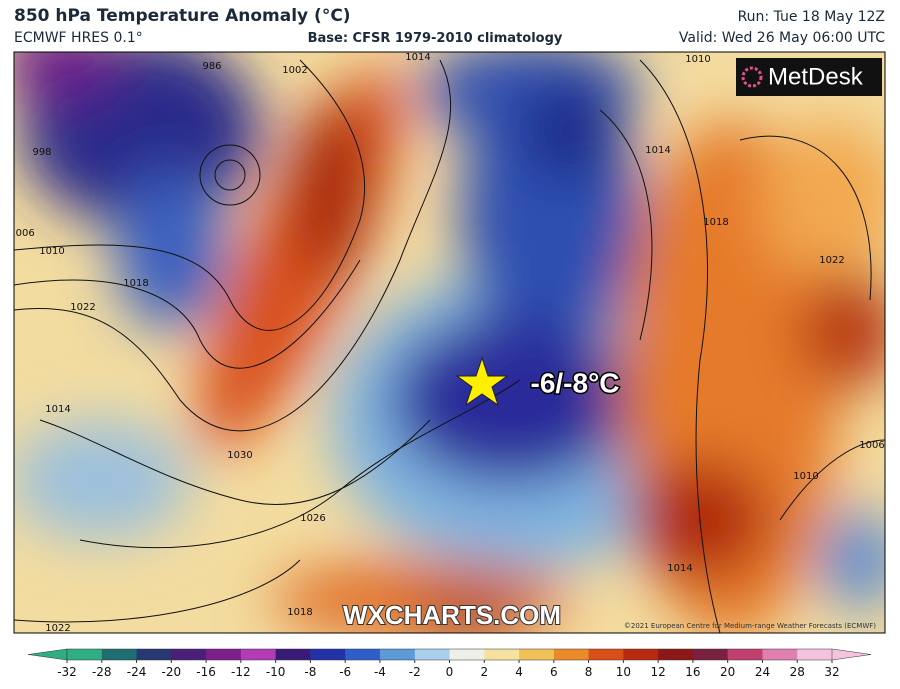  Describe the element at coordinates (435, 38) in the screenshot. I see `base: Base: CFSR 1979-2010 climatology` at that location.